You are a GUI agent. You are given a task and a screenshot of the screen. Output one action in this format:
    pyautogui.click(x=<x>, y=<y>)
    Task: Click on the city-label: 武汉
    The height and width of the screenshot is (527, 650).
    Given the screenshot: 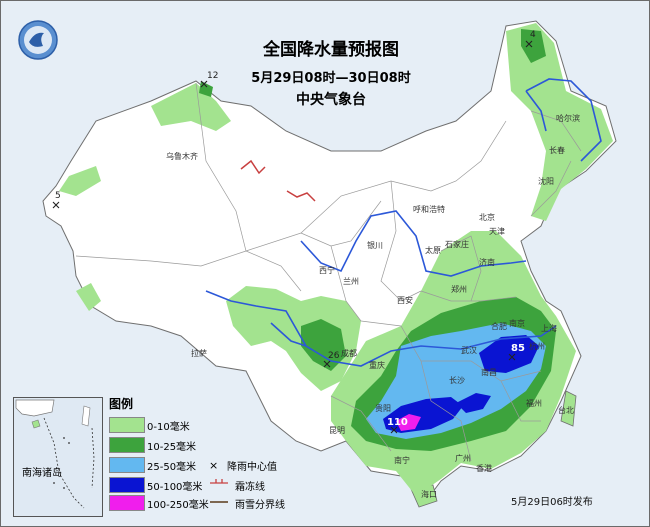 What is the action you would take?
    pyautogui.click(x=469, y=350)
    